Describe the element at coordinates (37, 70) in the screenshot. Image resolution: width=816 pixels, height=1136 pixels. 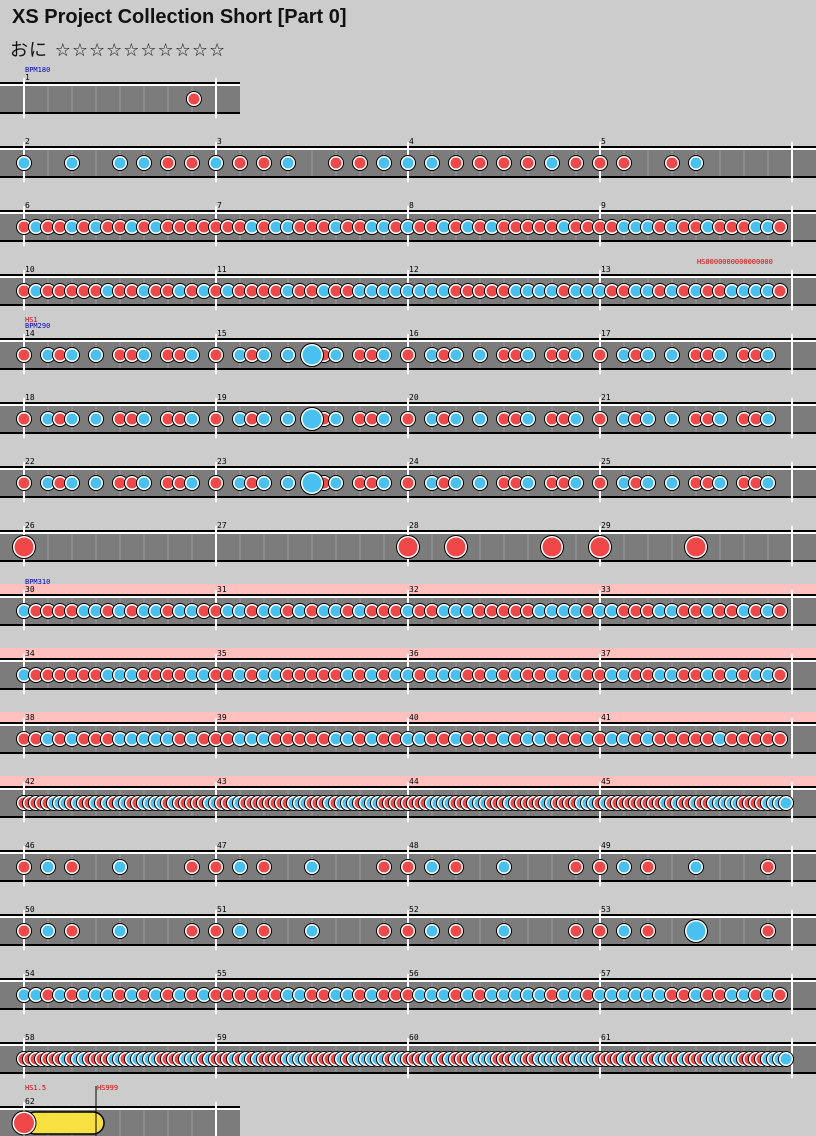
I see `scroll-mark: BPM180` at that location.